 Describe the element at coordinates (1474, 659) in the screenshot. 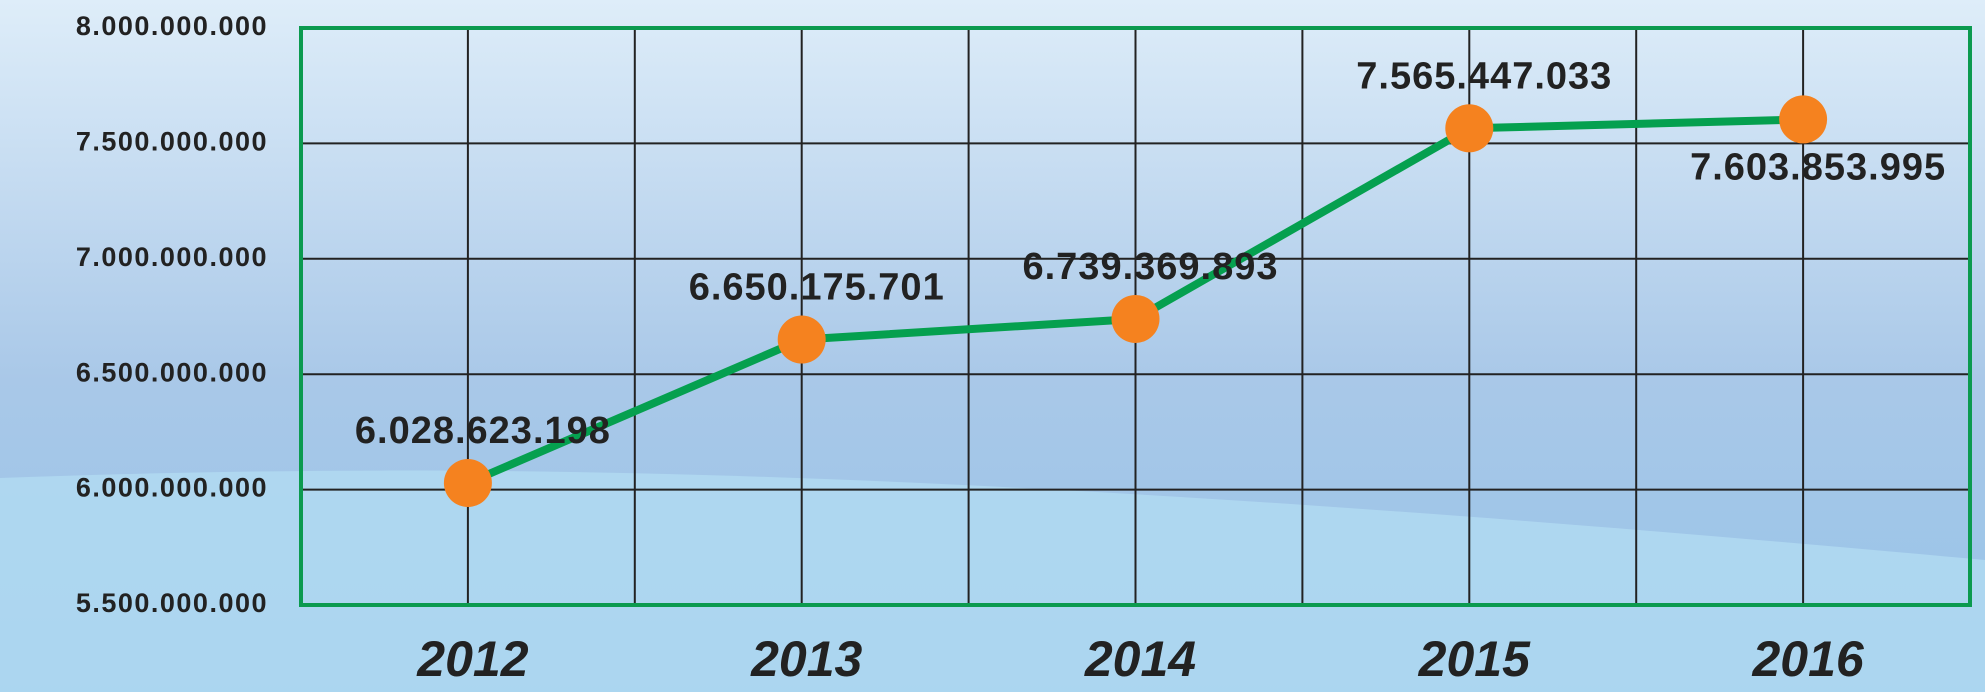

I see `x-tick-label: 2015` at that location.